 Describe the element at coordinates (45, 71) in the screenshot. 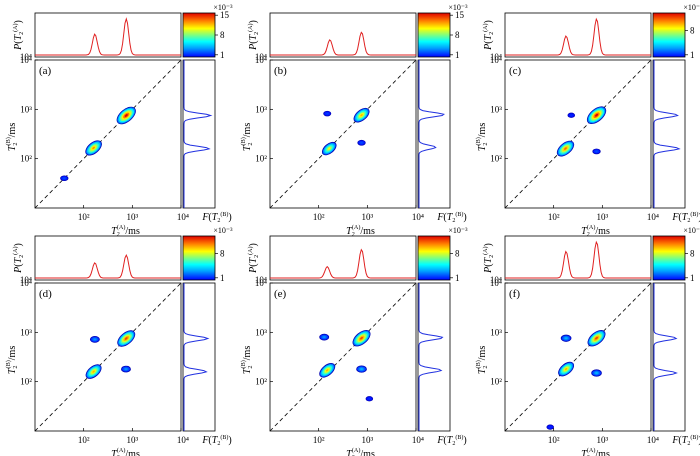

I see `panel-label: (a)` at that location.